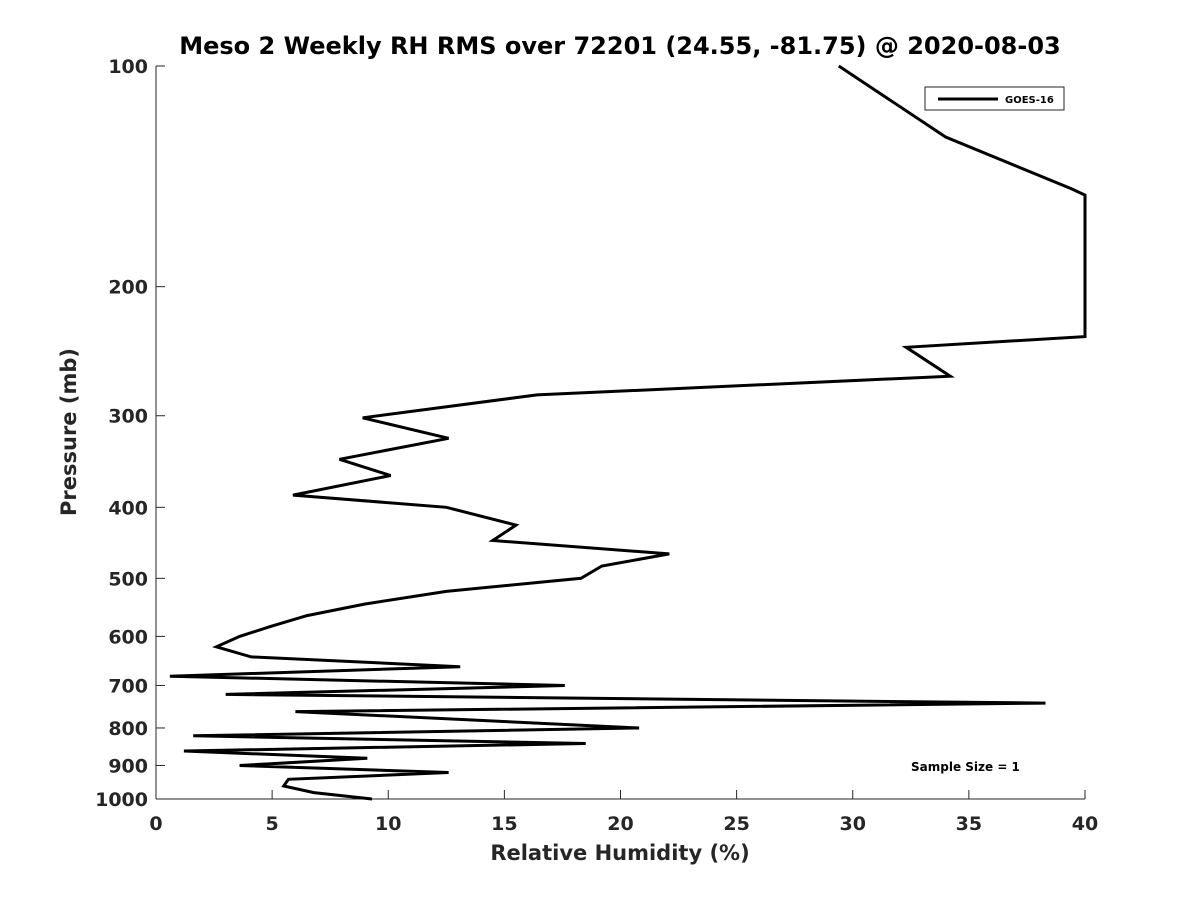 This screenshot has width=1200, height=900. I want to click on x-tick-label: 35, so click(969, 824).